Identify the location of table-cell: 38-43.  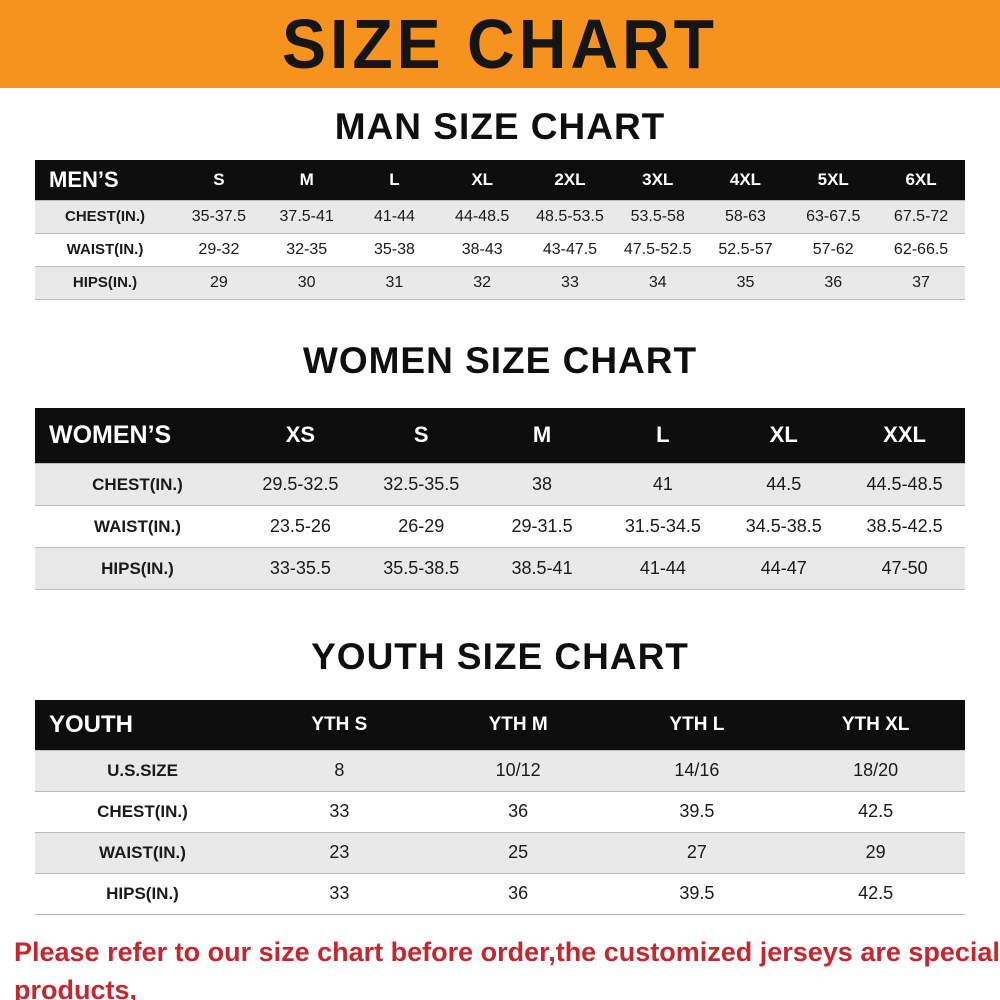
(482, 249).